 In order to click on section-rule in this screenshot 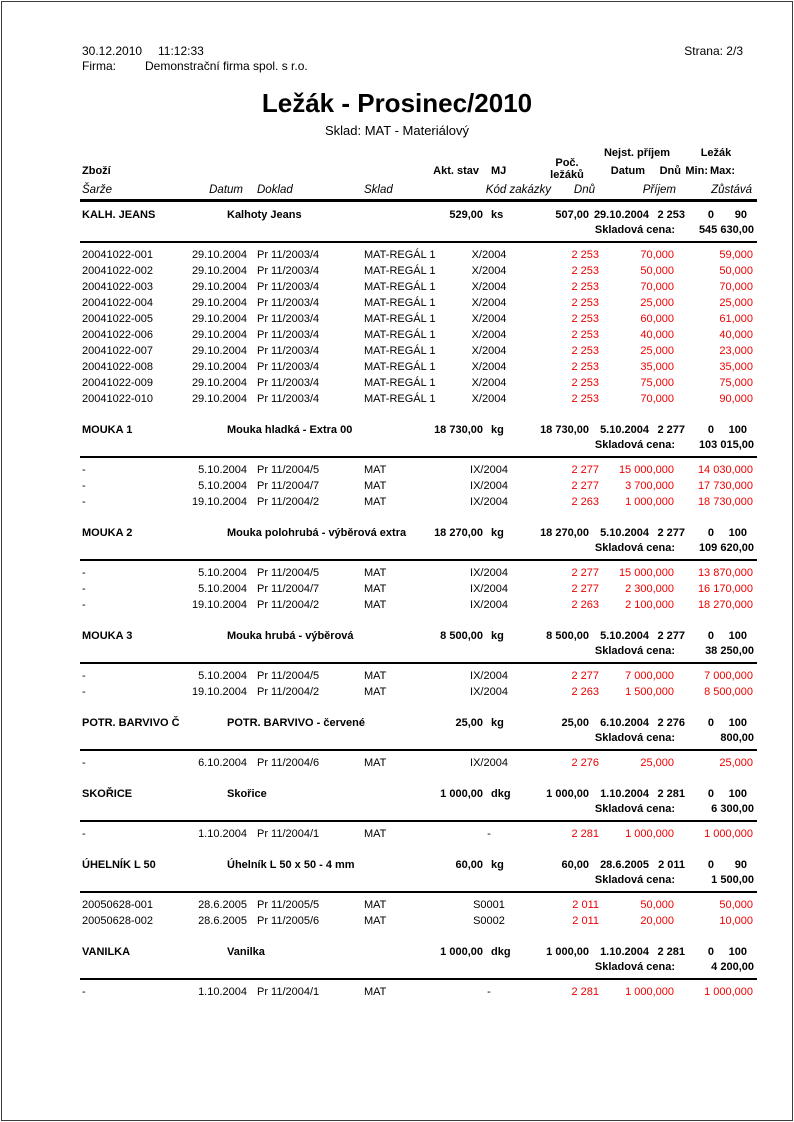, I will do `click(418, 892)`.